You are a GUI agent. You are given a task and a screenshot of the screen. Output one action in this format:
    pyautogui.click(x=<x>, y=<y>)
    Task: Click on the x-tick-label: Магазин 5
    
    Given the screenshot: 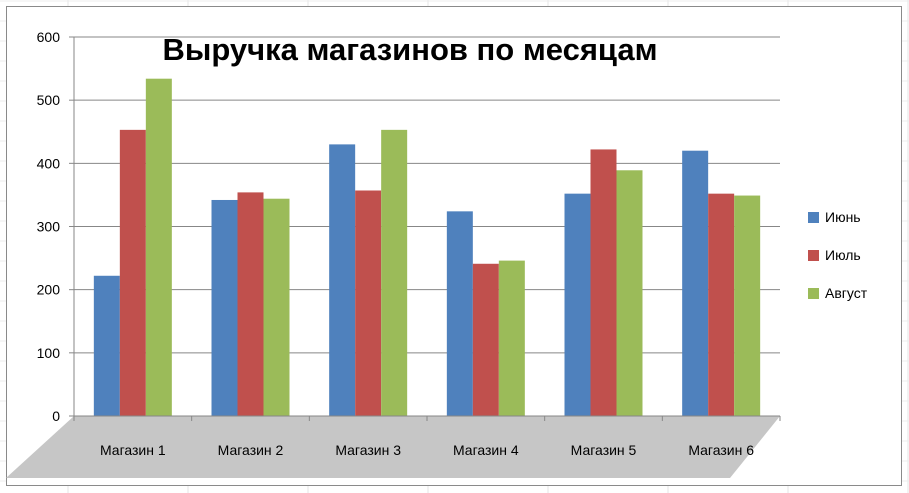 What is the action you would take?
    pyautogui.click(x=604, y=450)
    